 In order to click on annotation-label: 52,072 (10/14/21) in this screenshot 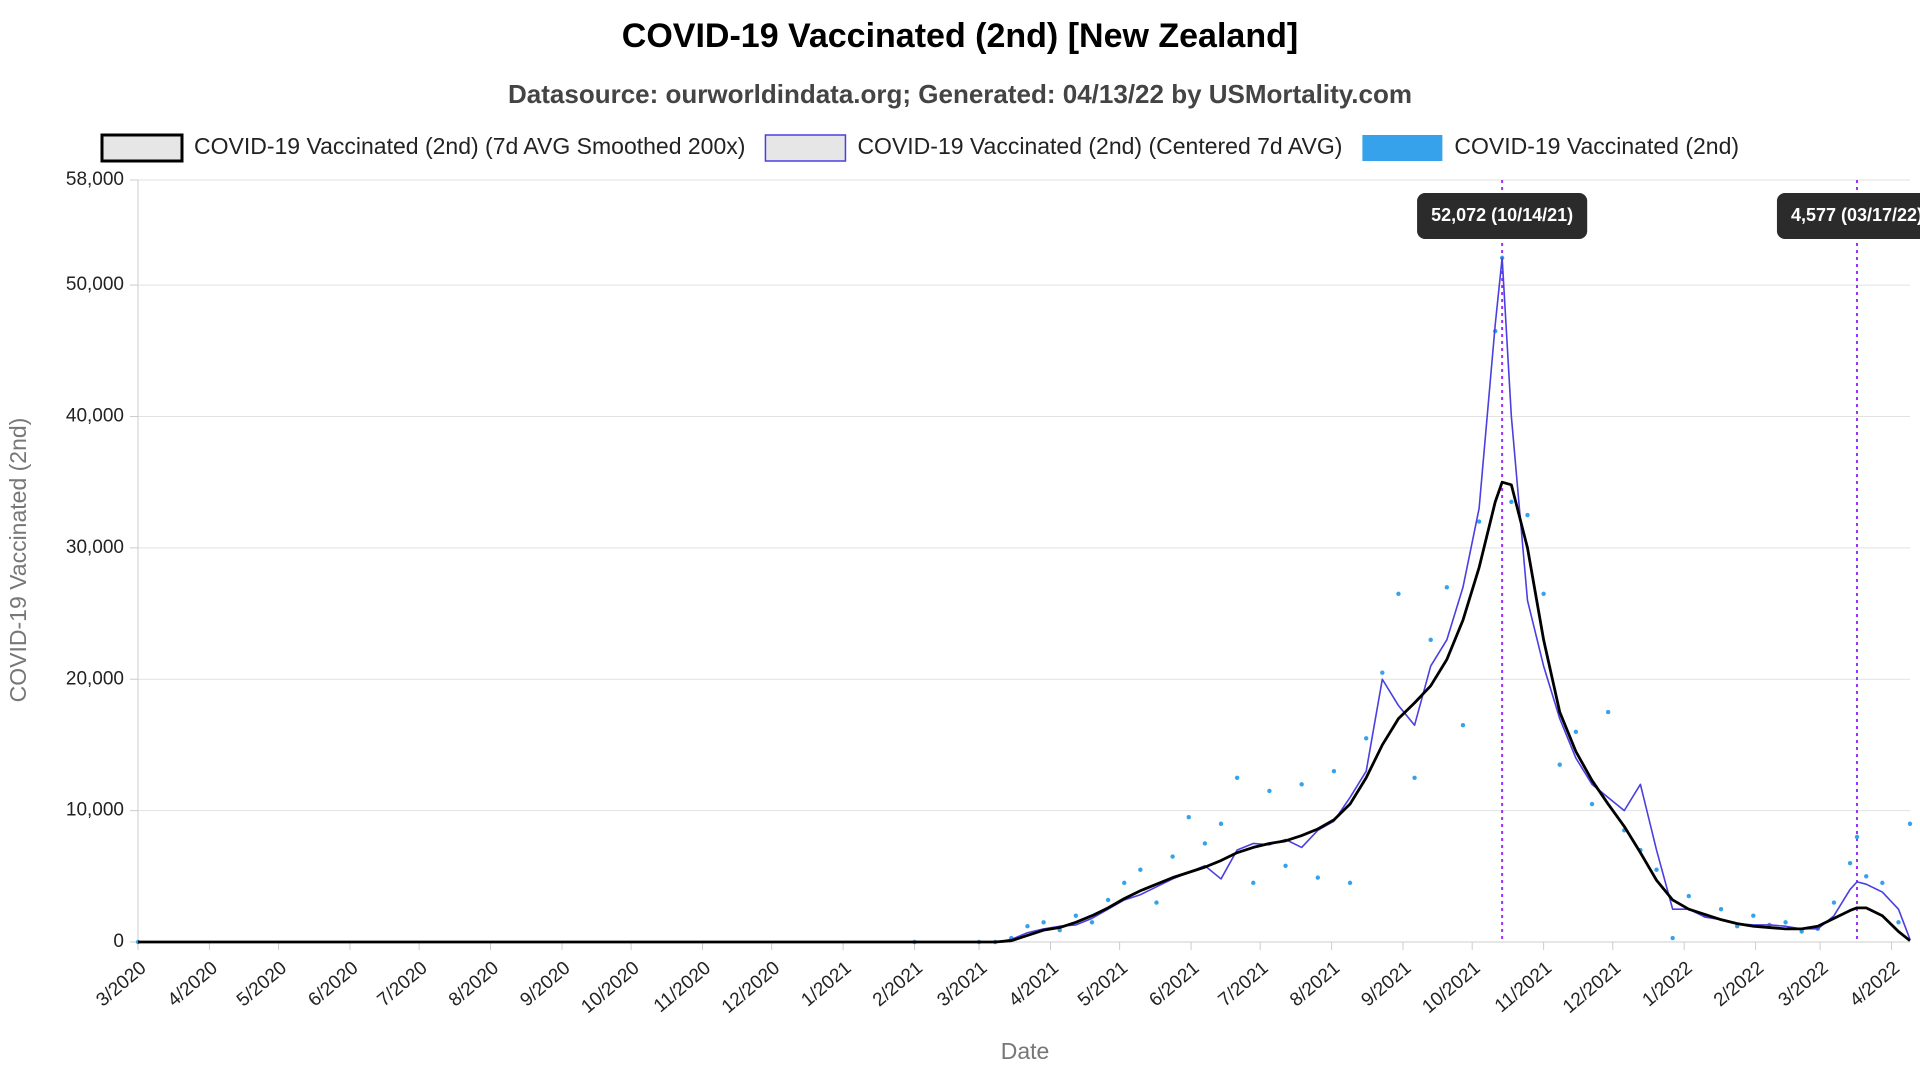, I will do `click(1502, 215)`.